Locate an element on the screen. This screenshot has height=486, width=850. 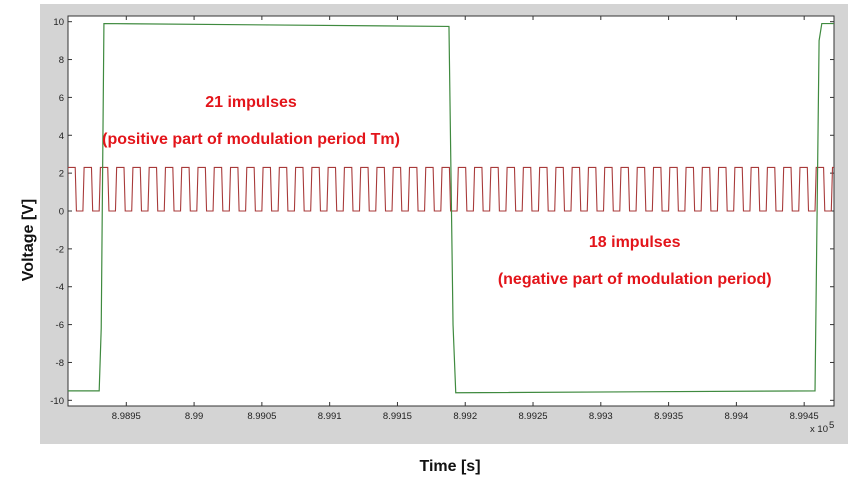
x-axis-label: Time [s] is located at coordinates (450, 466).